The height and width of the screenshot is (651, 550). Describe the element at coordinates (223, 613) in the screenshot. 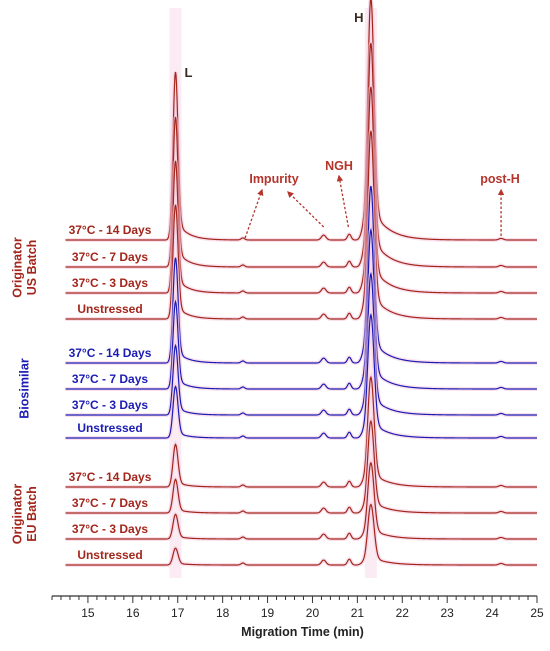

I see `x-tick-label: 18` at that location.